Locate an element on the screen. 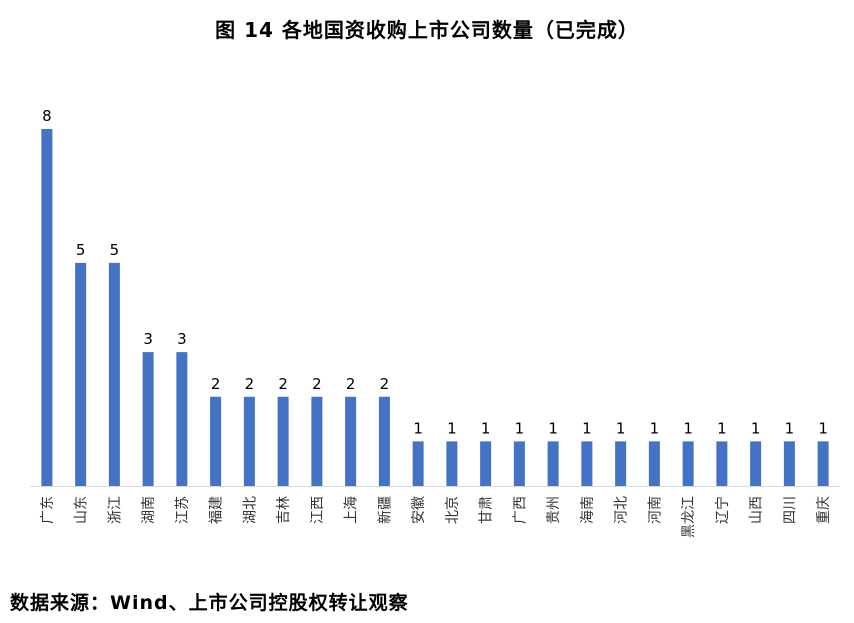 The height and width of the screenshot is (623, 854). value-label-12: 1 is located at coordinates (452, 428).